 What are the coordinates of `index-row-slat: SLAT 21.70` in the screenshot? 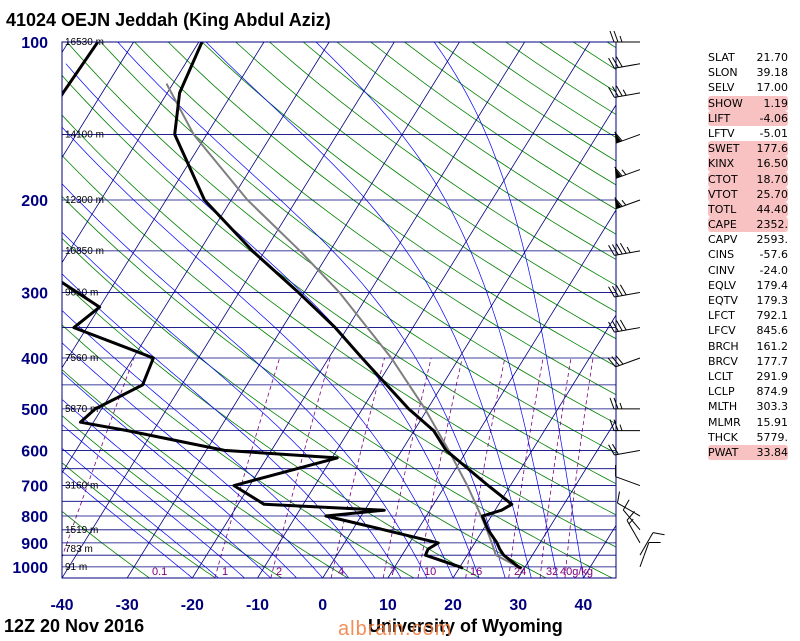 It's located at (748, 57).